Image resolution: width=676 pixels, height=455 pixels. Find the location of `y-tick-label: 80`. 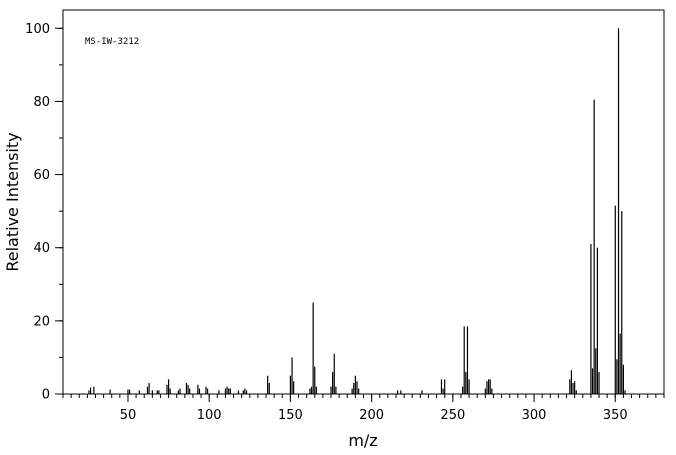

y-tick-label: 80 is located at coordinates (41, 102).